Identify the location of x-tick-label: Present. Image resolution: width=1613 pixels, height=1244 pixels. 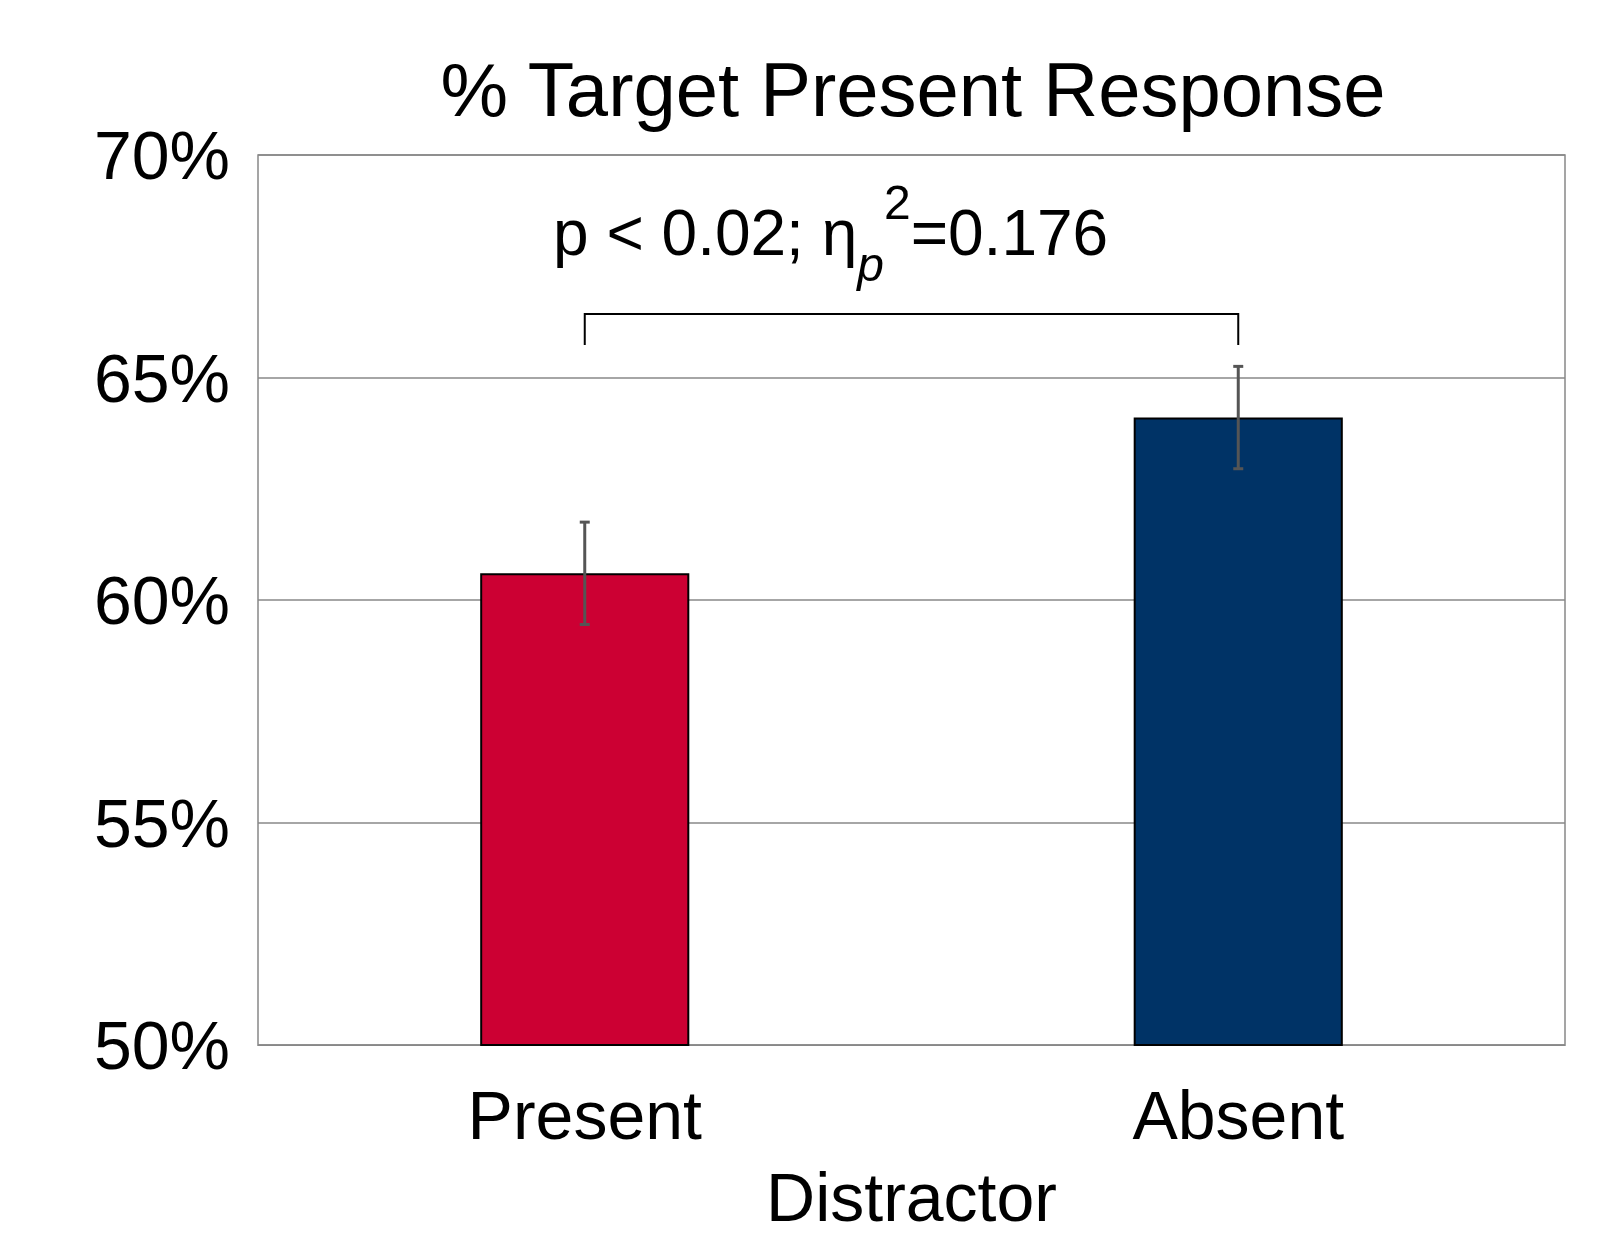
(585, 1115).